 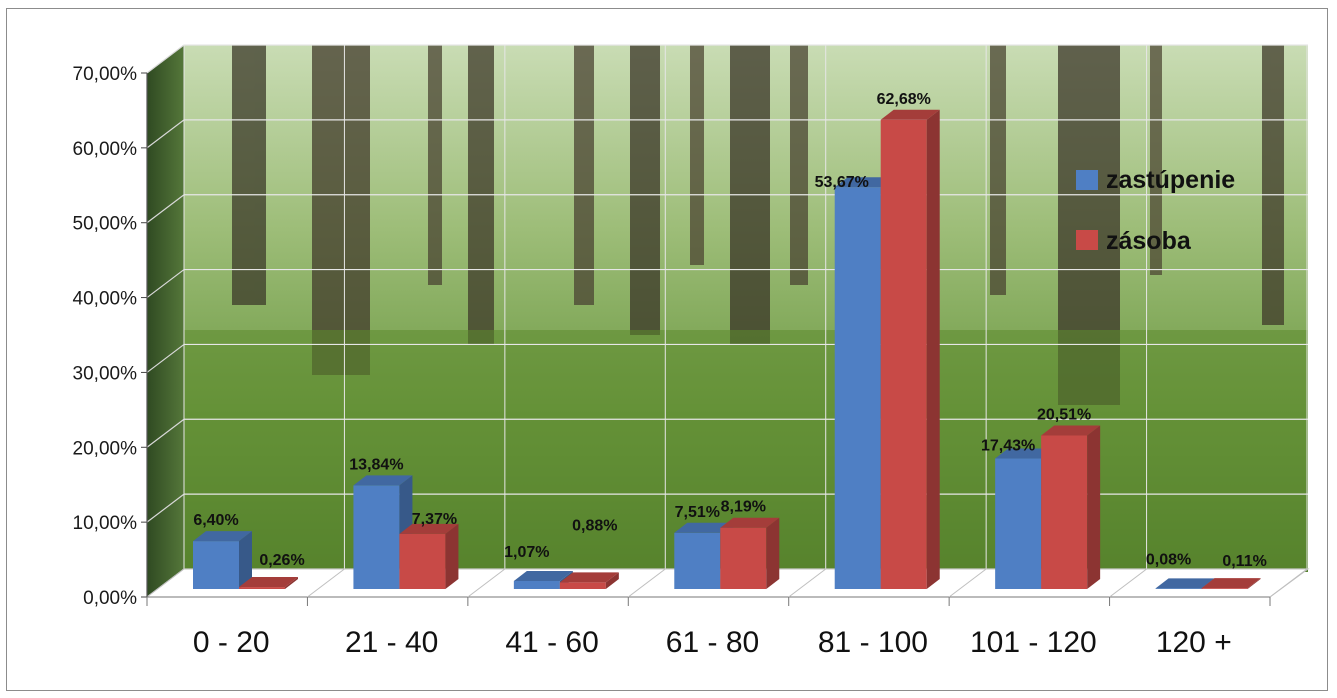 I want to click on data-label: 8,19%, so click(x=743, y=507).